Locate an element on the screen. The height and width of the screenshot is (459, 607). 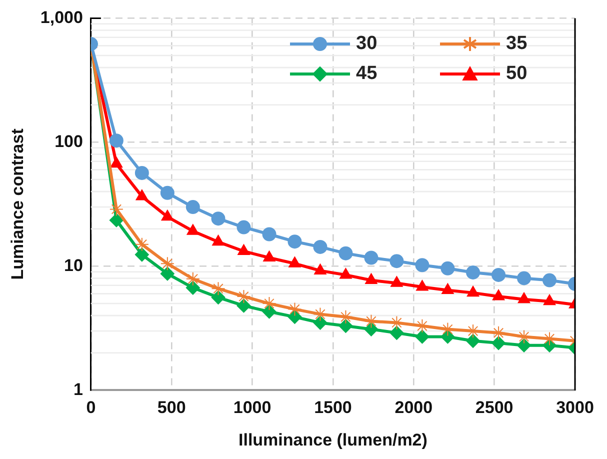
x-tick-label: 2500 is located at coordinates (494, 408).